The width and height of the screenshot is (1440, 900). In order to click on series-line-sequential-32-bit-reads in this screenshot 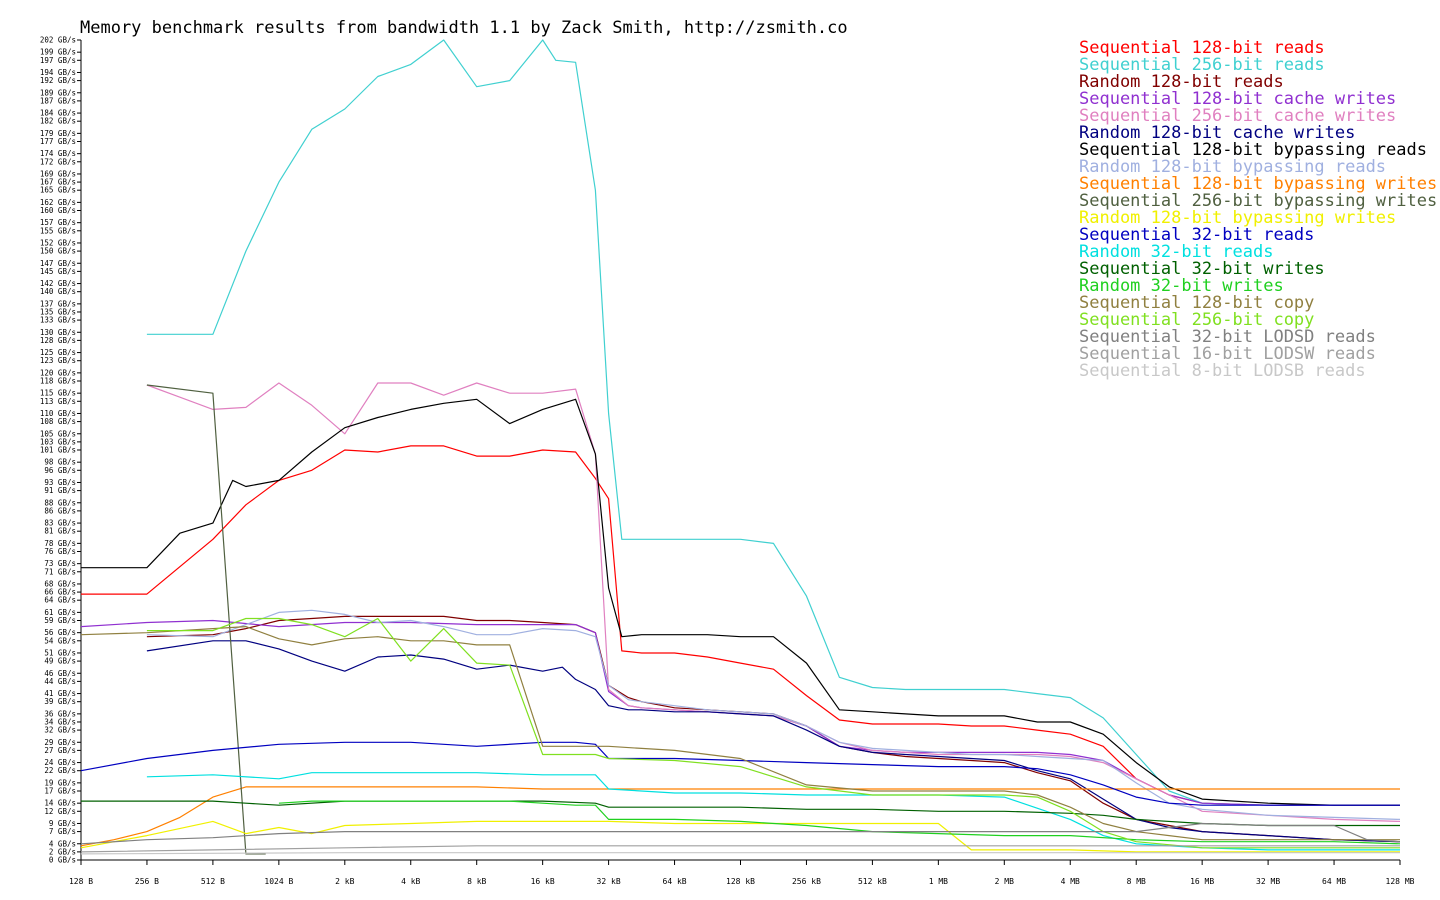, I will do `click(740, 773)`.